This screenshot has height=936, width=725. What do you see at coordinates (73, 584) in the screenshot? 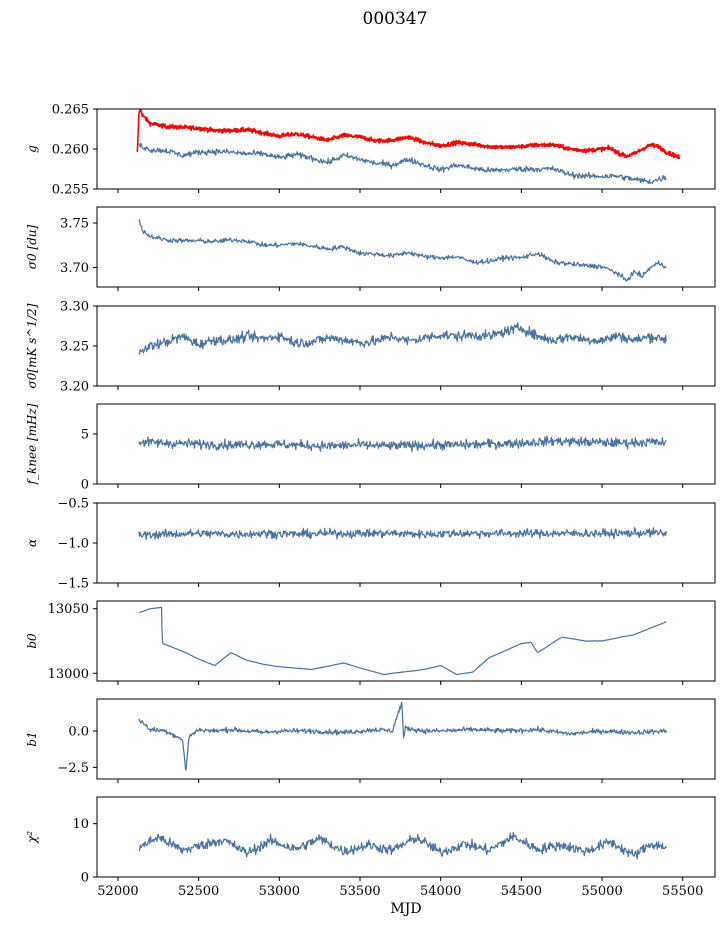
I see `y-tick-label: −1.5` at bounding box center [73, 584].